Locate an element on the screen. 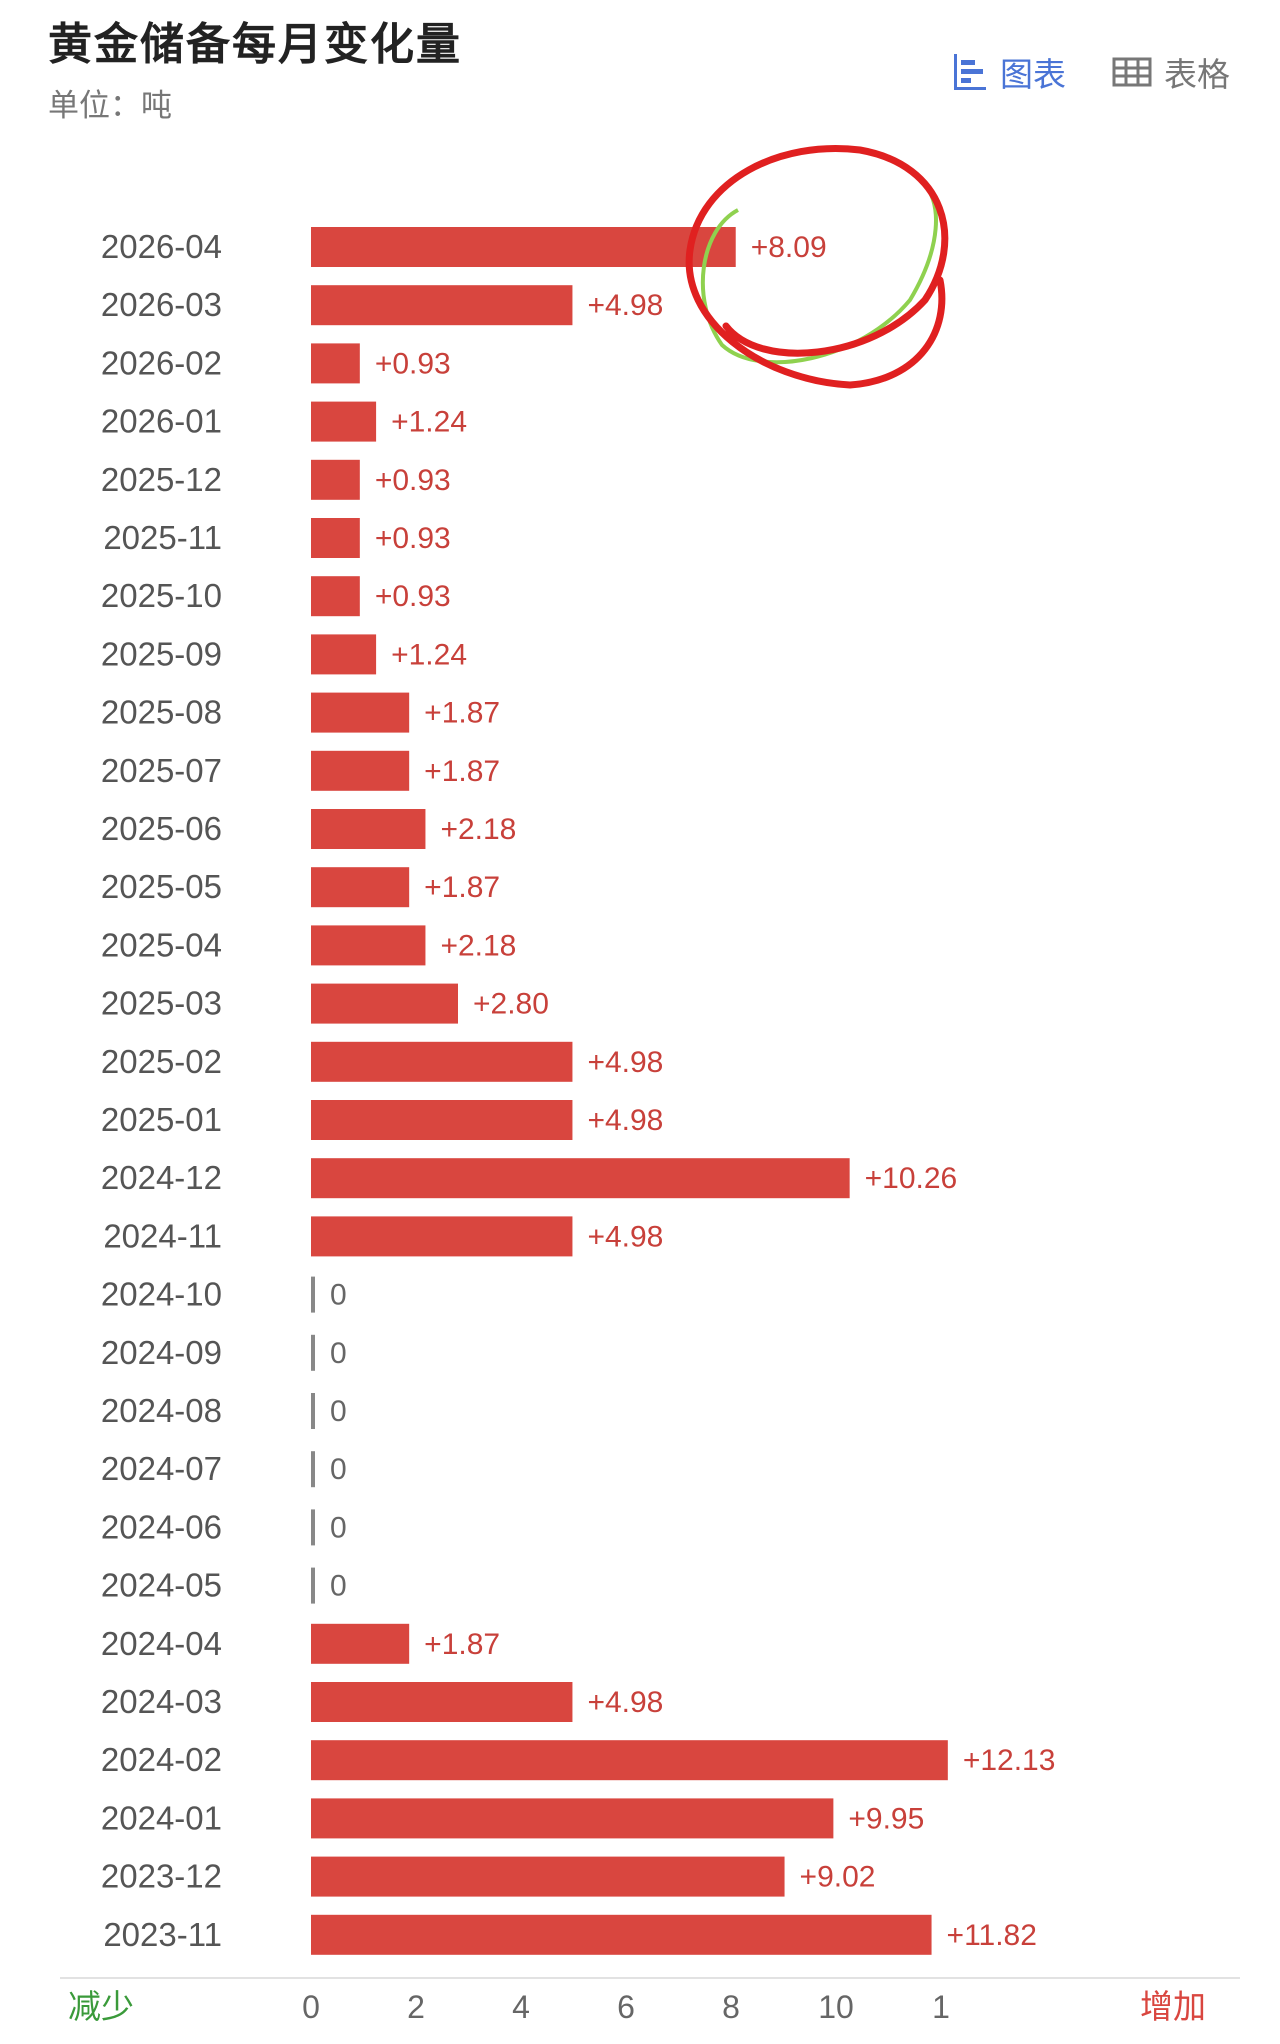  x-tick-label: 10 is located at coordinates (836, 2007).